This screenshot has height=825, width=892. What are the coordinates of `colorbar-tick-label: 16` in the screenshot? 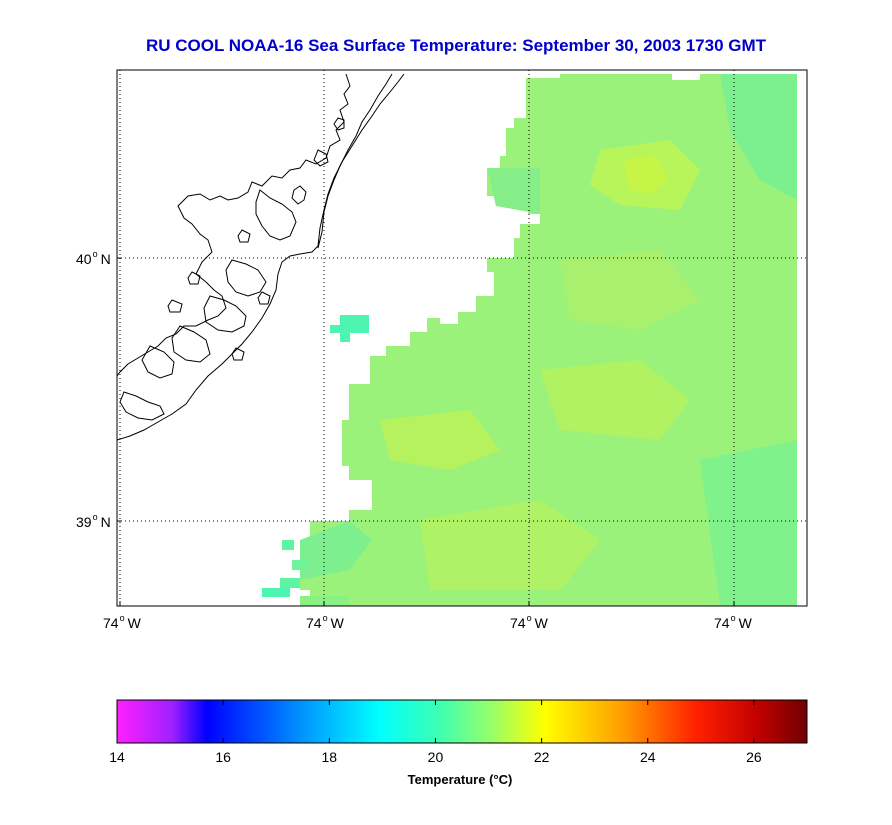 It's located at (223, 757).